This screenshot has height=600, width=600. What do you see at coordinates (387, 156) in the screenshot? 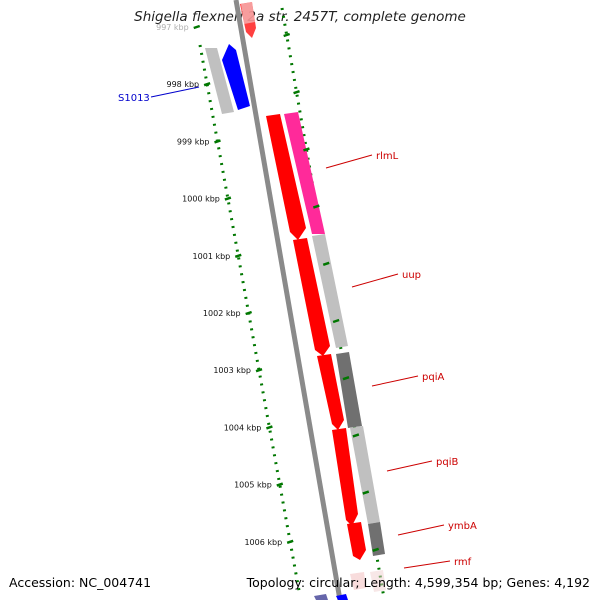
I see `gene-label-rlmL: rlmL` at bounding box center [387, 156].